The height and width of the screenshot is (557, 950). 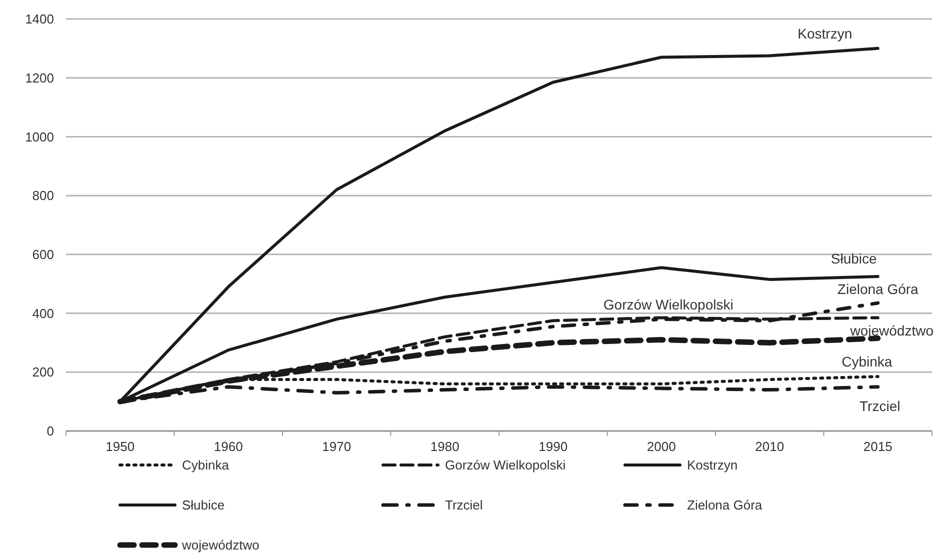 What do you see at coordinates (50, 431) in the screenshot?
I see `y-tick-label: 0` at bounding box center [50, 431].